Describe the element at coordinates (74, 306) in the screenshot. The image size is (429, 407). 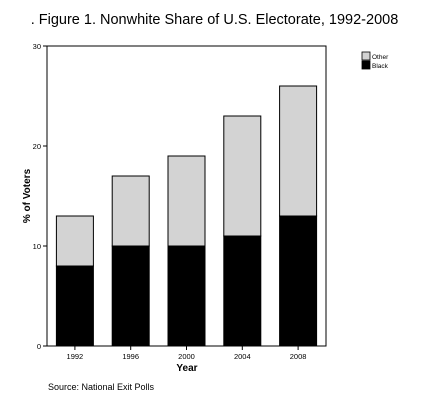
I see `bar-black-1992` at that location.